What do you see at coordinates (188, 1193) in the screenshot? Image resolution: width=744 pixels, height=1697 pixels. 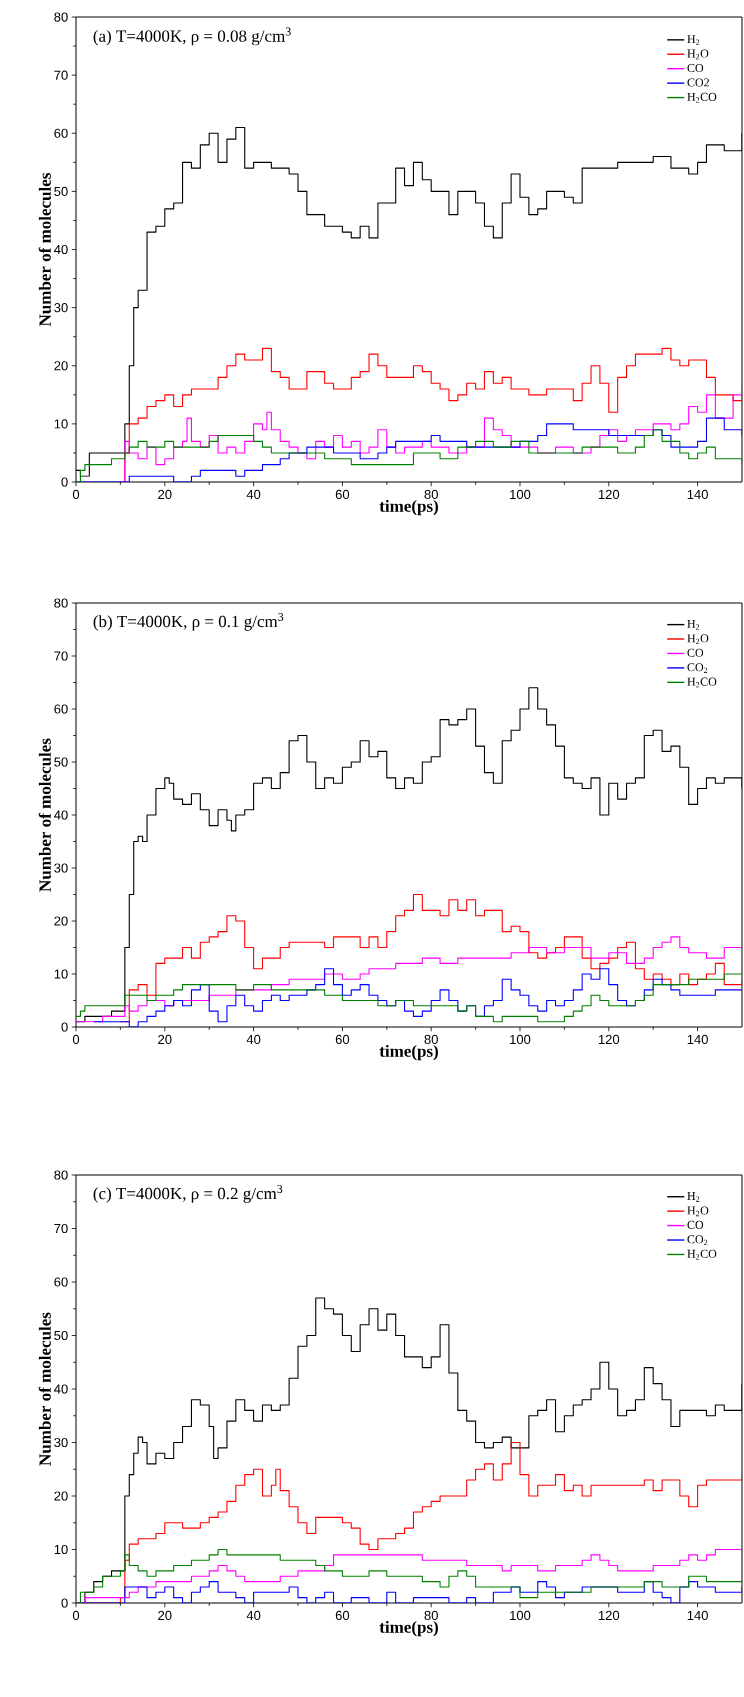 I see `text: (c) T=4000K, ρ = 0.2 g/cm$^{3}$` at bounding box center [188, 1193].